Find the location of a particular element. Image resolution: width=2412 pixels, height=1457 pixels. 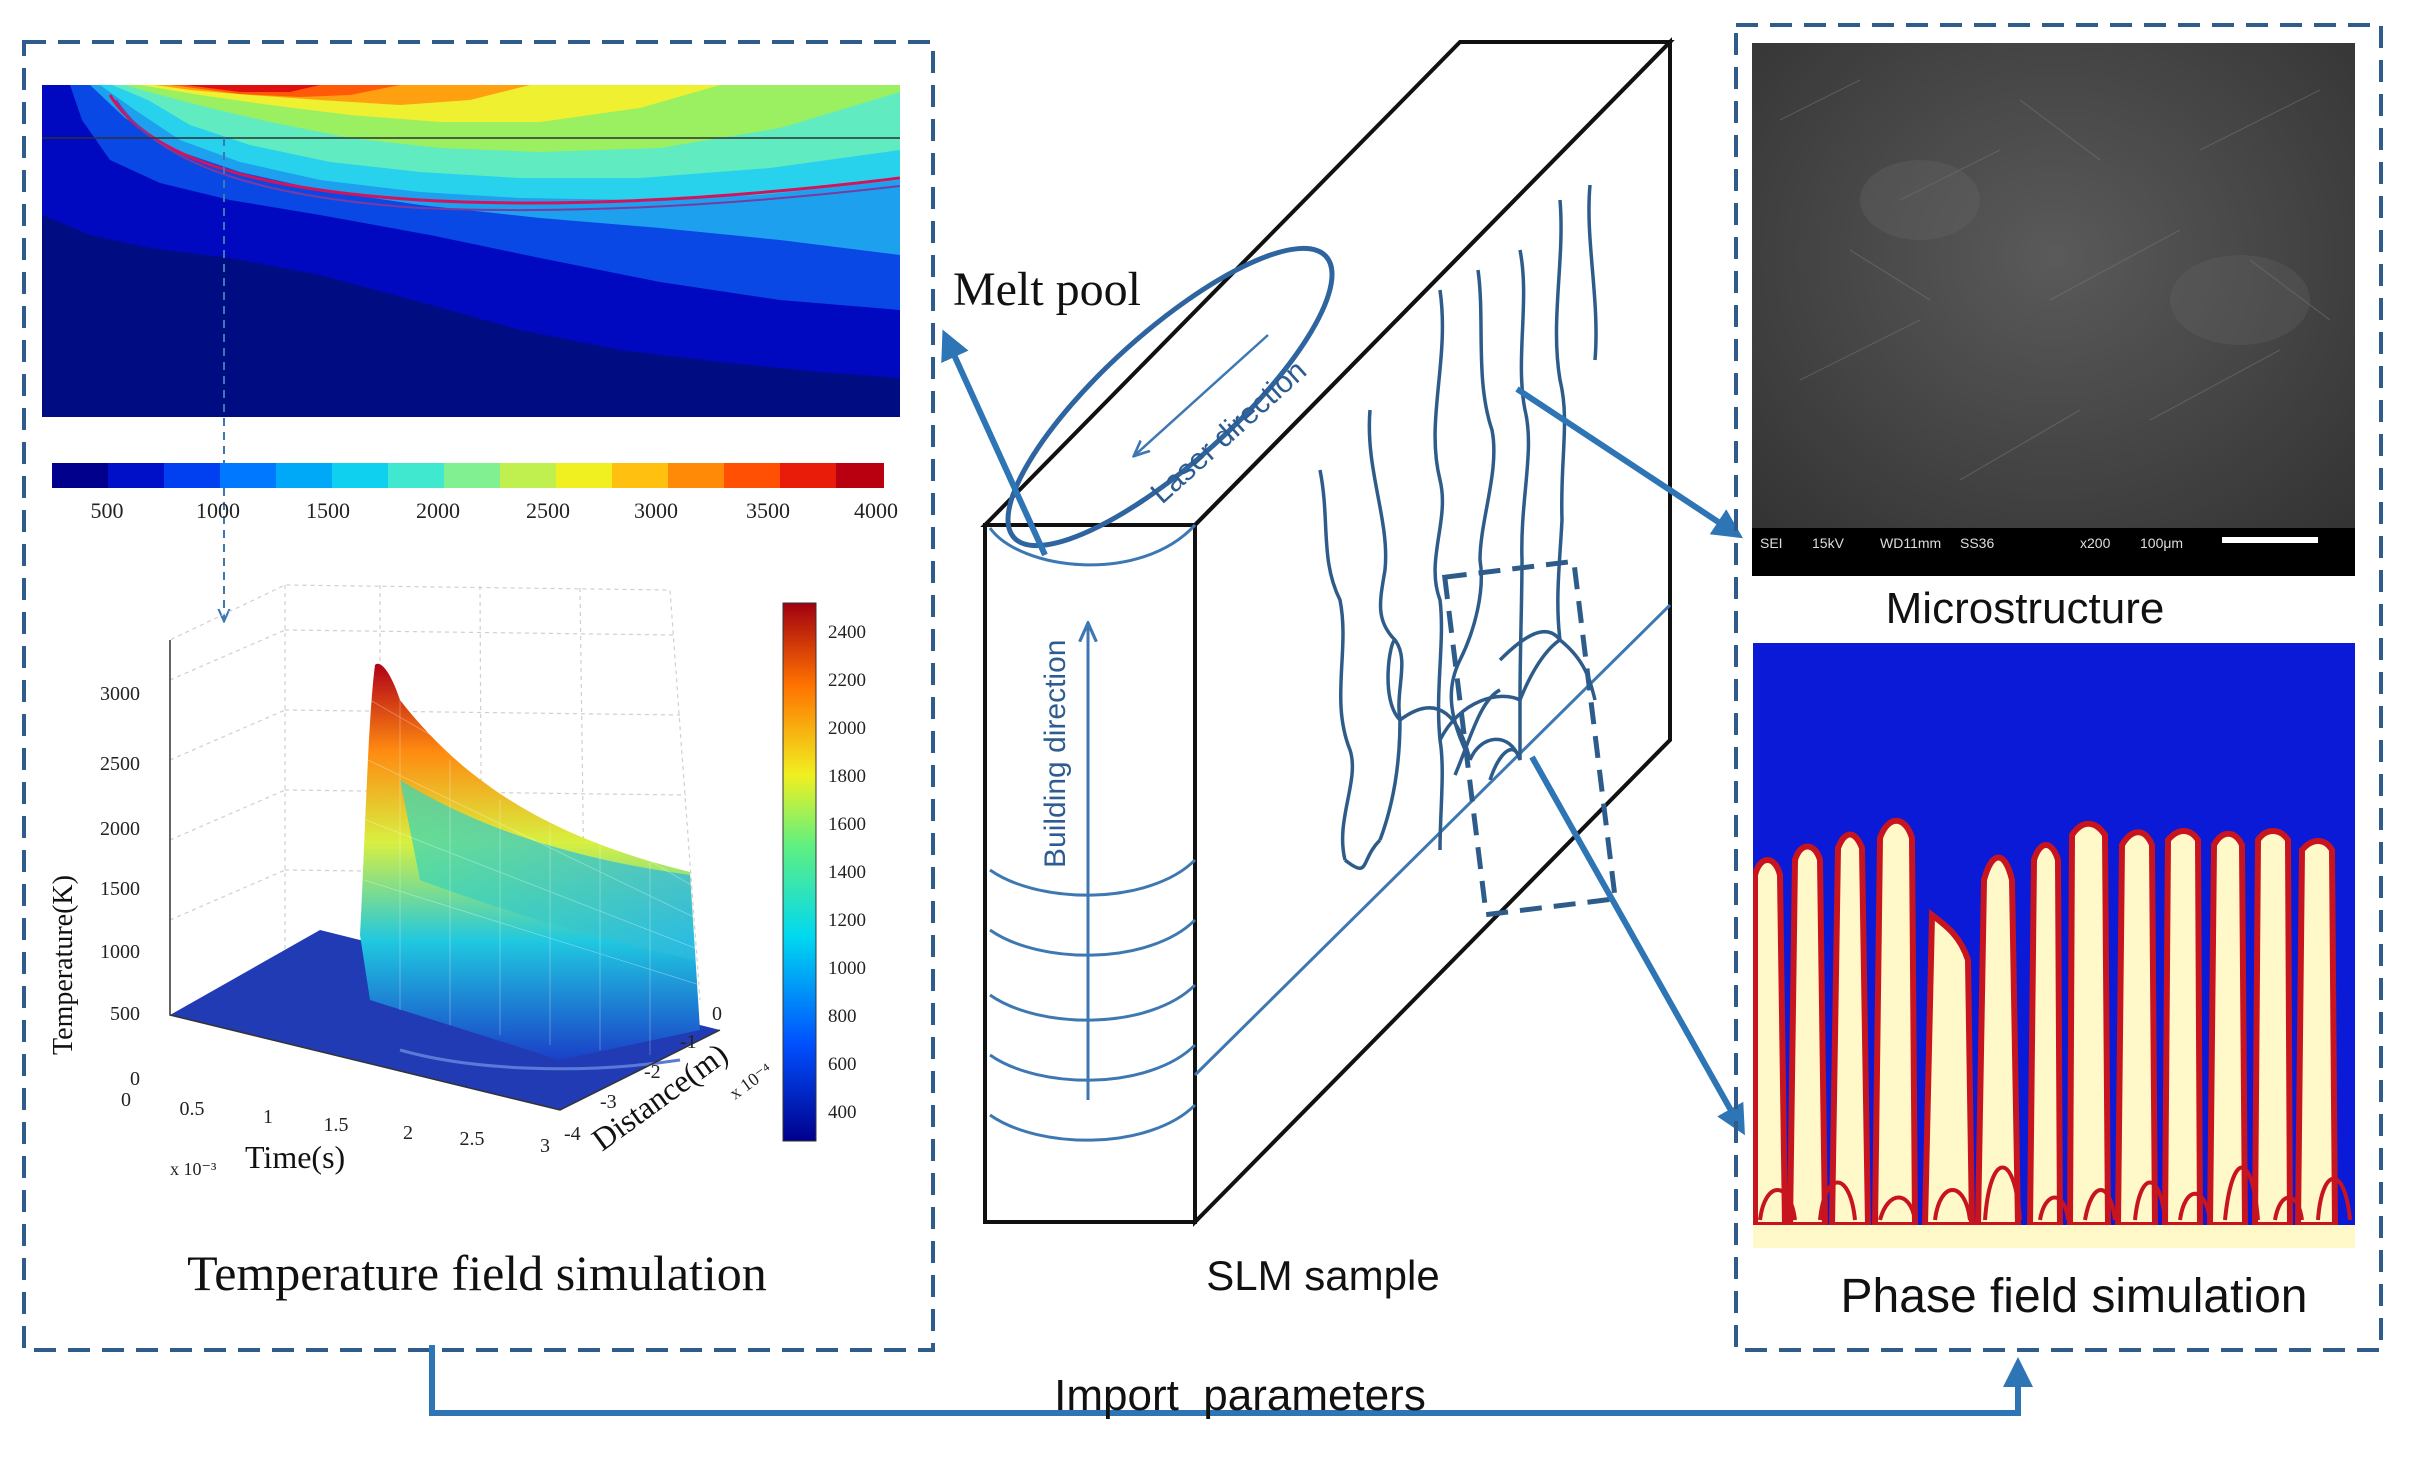

z-tick: 2500 is located at coordinates (120, 764).